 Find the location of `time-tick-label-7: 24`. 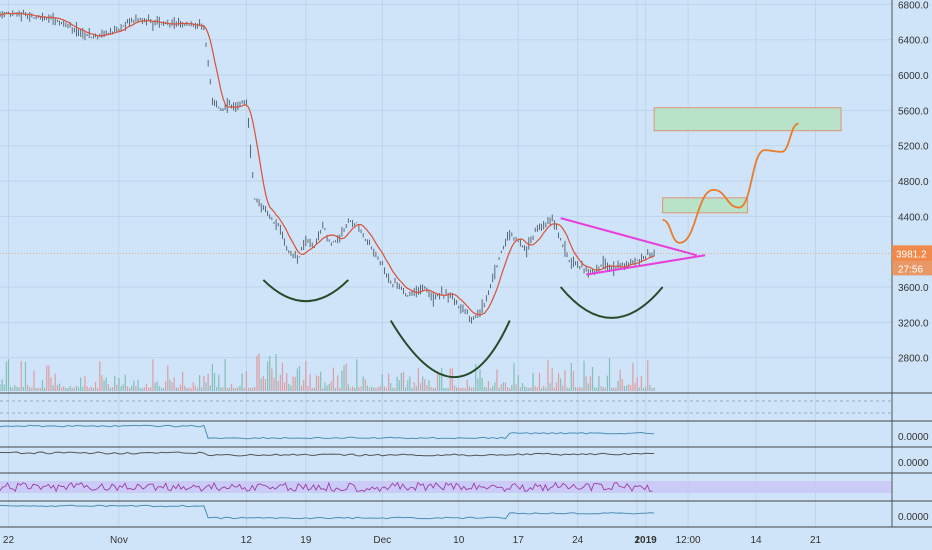

time-tick-label-7: 24 is located at coordinates (578, 540).